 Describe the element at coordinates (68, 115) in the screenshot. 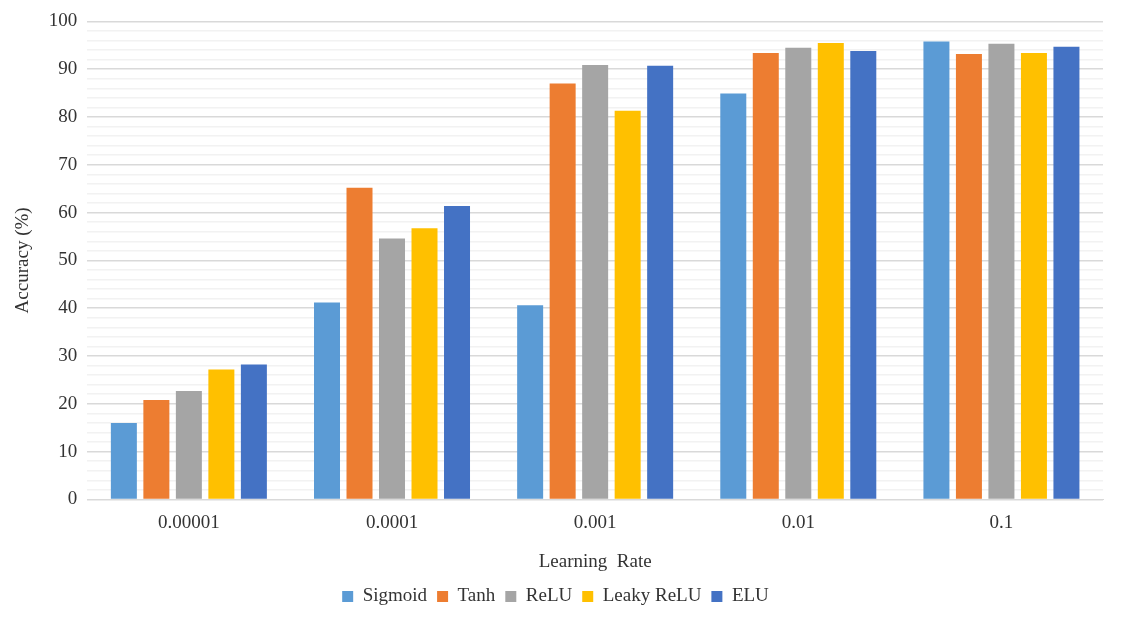

I see `y-tick-label: 80` at that location.